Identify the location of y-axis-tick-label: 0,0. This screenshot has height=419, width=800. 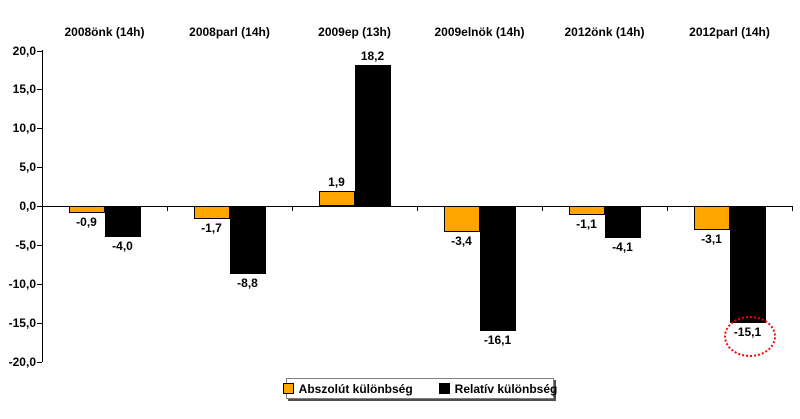
(27, 206).